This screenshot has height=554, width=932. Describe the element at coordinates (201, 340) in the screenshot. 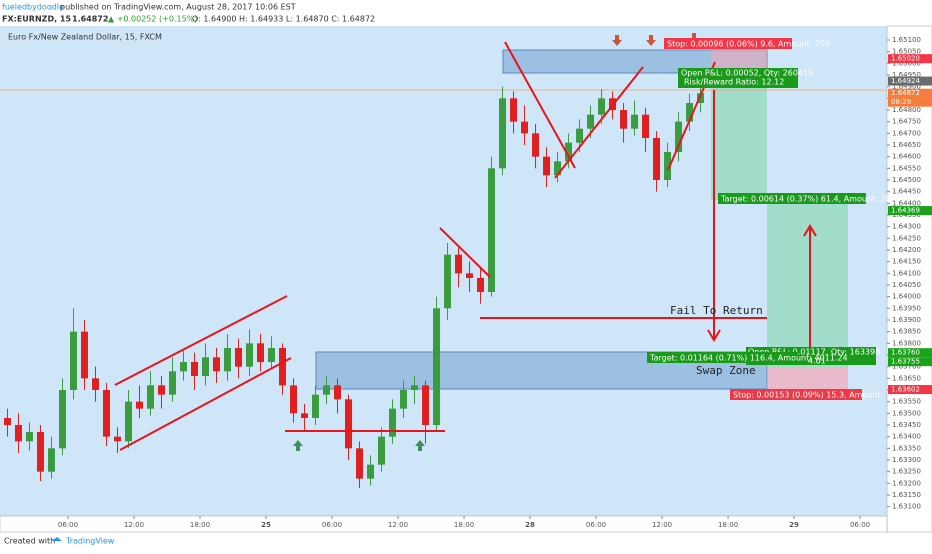

I see `channel-top` at that location.